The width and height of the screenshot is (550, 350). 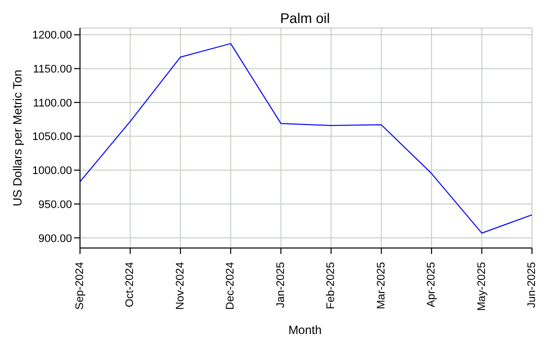 I want to click on x-tick-label: Feb-2025, so click(x=331, y=286).